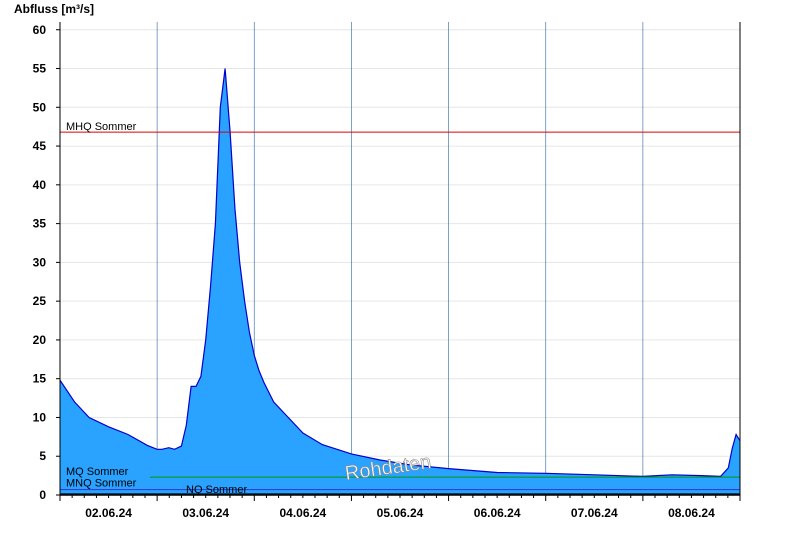  Describe the element at coordinates (40, 262) in the screenshot. I see `y-tick-label: 30` at that location.